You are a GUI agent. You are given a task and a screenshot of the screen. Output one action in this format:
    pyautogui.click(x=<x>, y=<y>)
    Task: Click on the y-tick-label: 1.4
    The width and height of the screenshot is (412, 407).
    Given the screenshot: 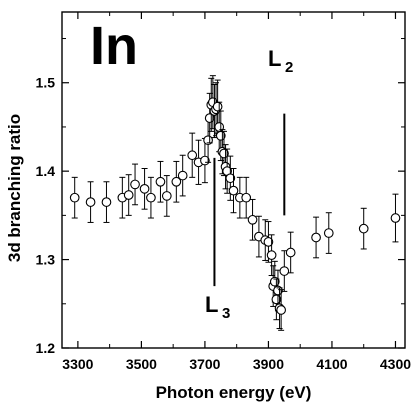 What is the action you would take?
    pyautogui.click(x=46, y=171)
    